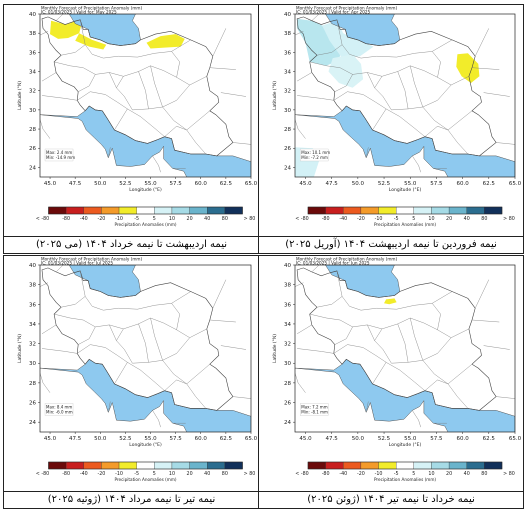  Describe the element at coordinates (201, 439) in the screenshot. I see `x-tick-label: 60.0` at that location.